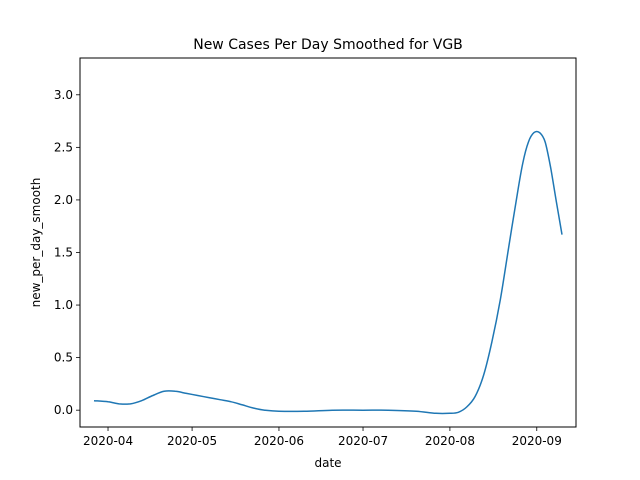 The image size is (640, 480). Describe the element at coordinates (36, 243) in the screenshot. I see `y-axis-label: new_per_day_smooth` at that location.